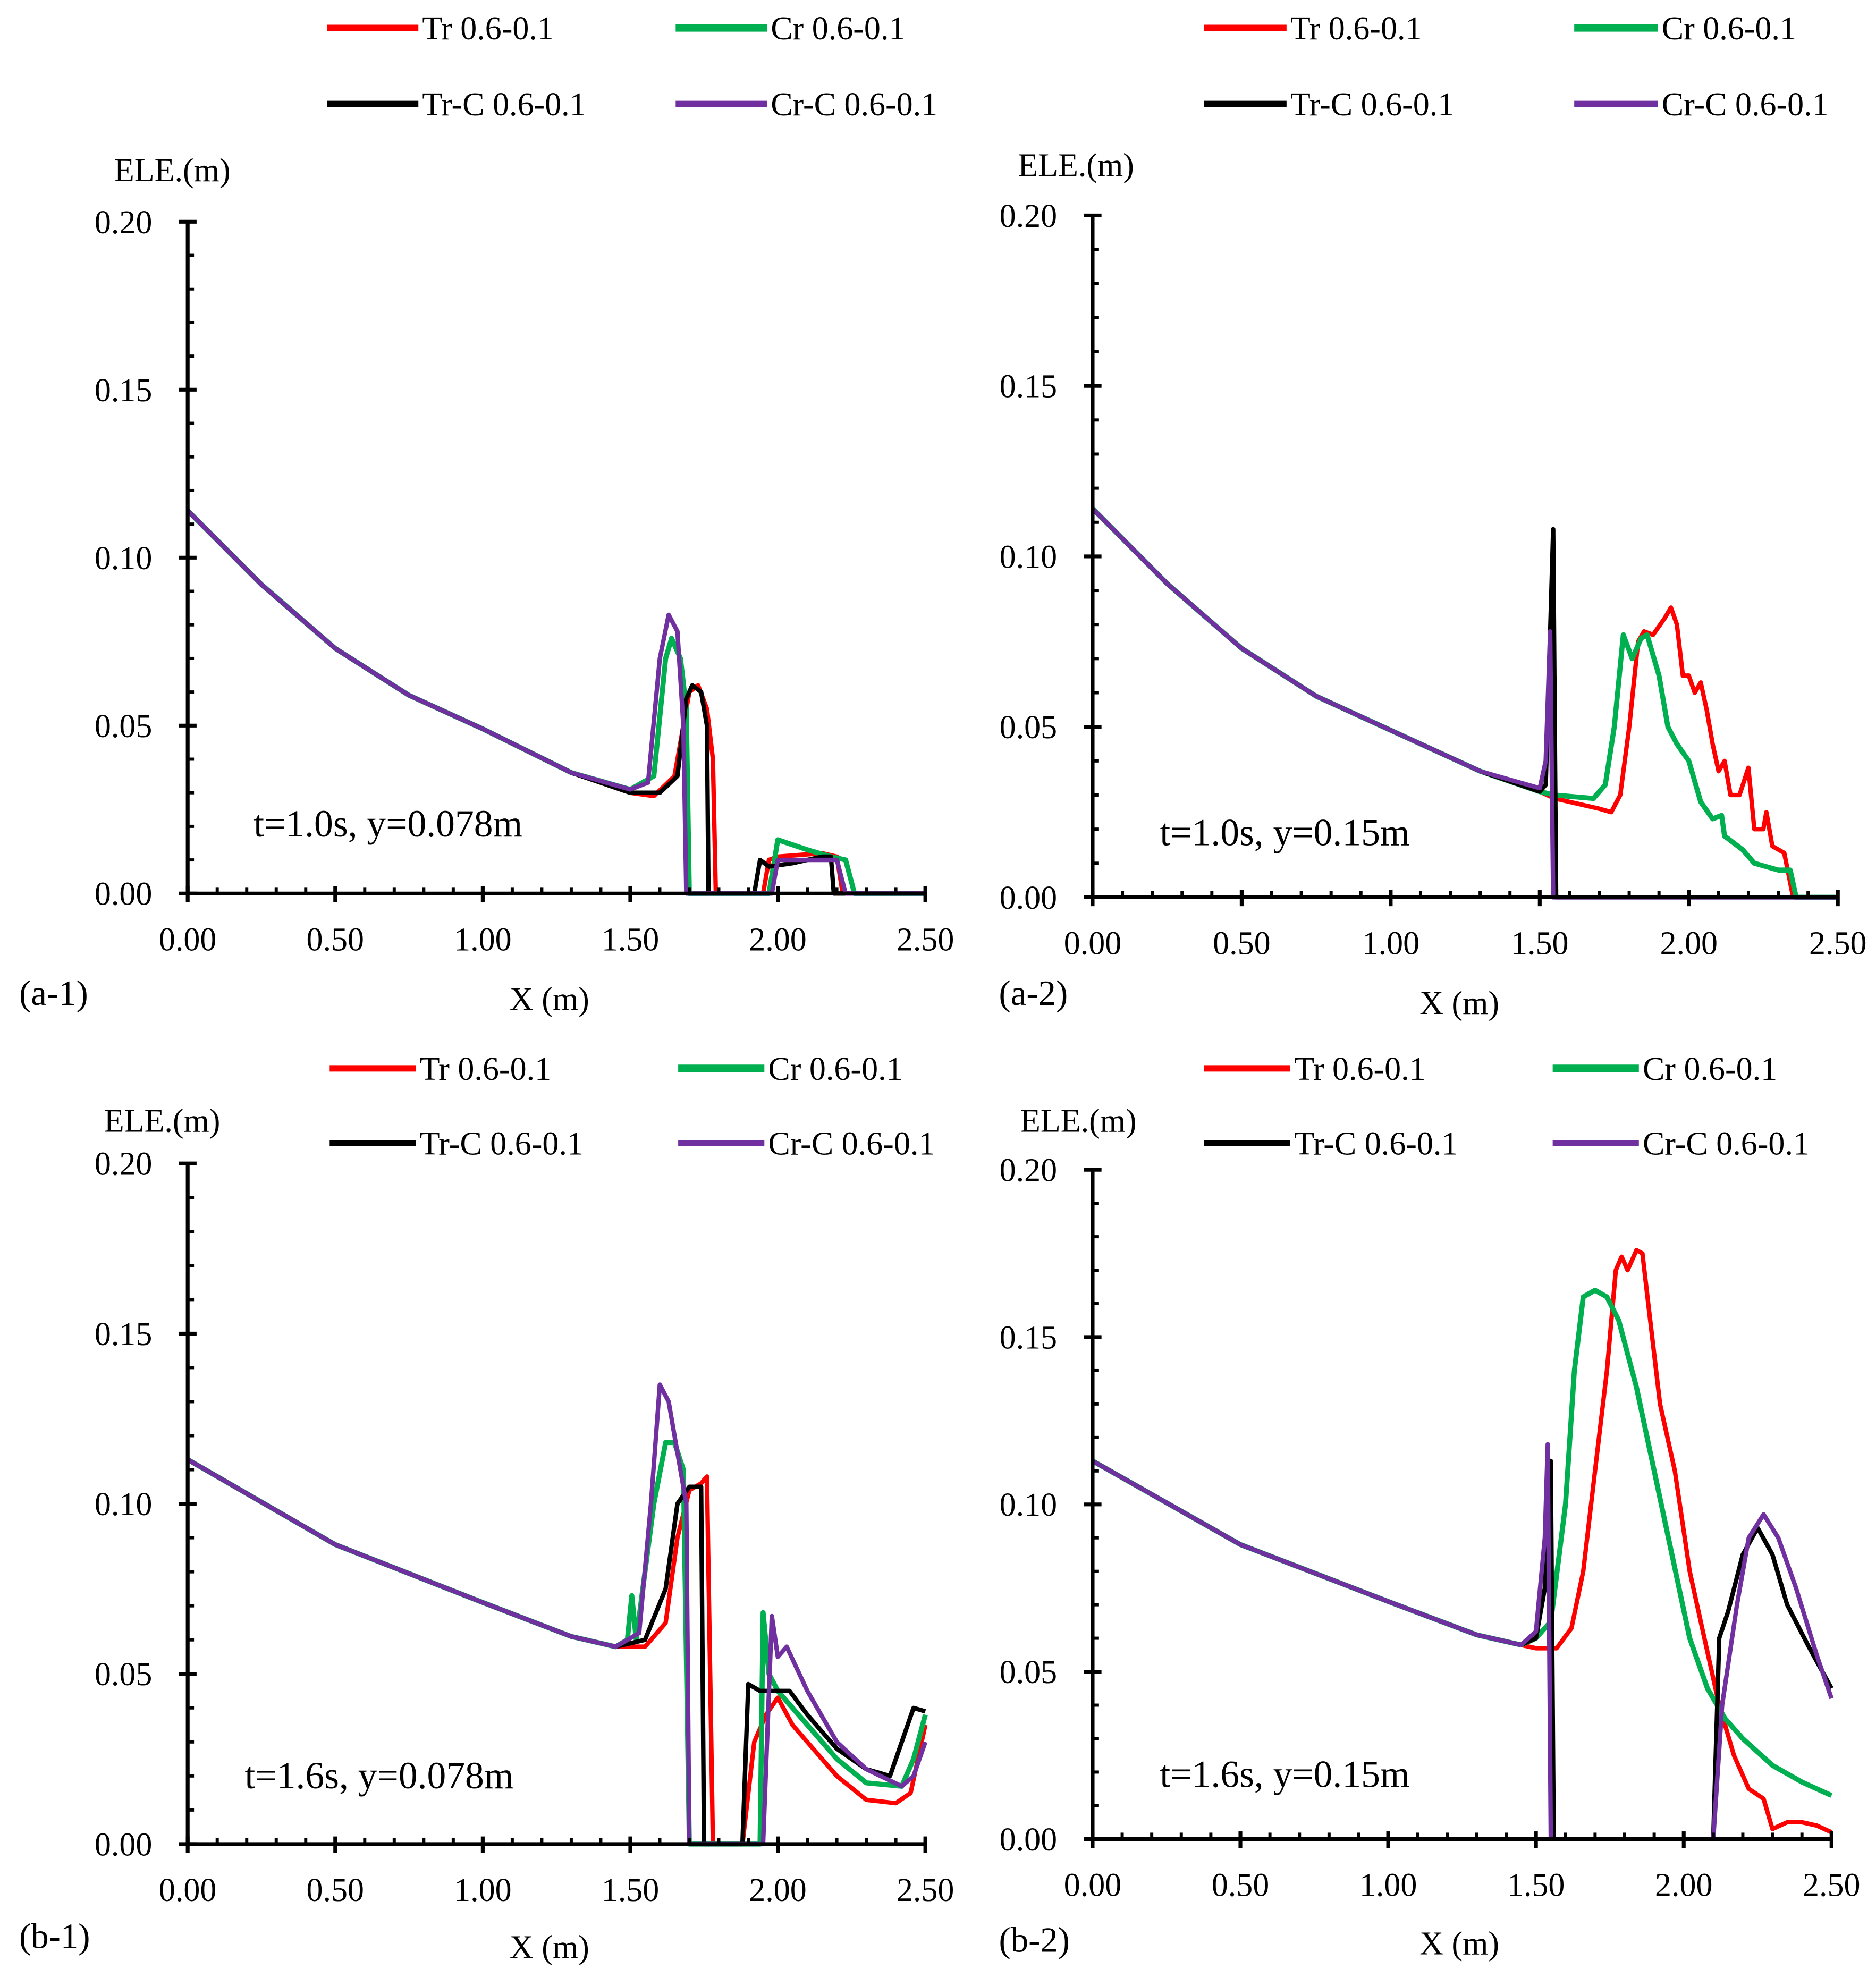 Image resolution: width=1876 pixels, height=1986 pixels. I want to click on annotation: t=1.0s, y=0.15m, so click(1284, 833).